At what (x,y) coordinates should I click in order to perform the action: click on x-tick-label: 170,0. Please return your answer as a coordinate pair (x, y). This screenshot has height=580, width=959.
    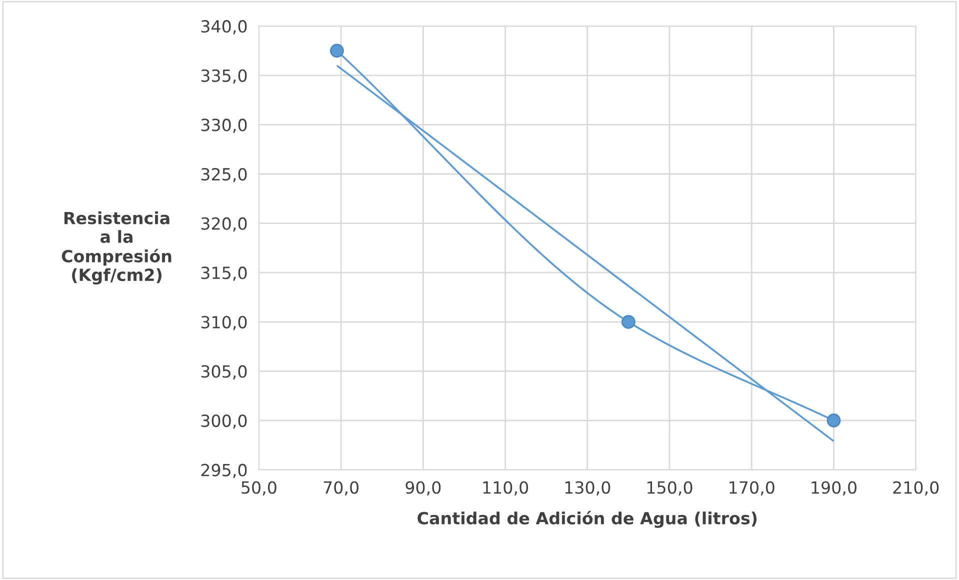
    Looking at the image, I should click on (752, 488).